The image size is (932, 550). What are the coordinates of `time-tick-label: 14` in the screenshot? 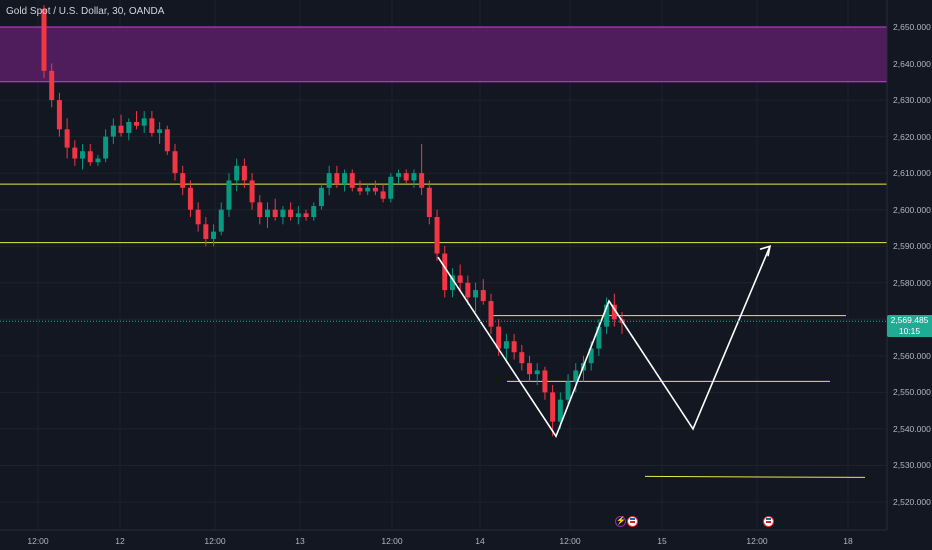 It's located at (480, 541).